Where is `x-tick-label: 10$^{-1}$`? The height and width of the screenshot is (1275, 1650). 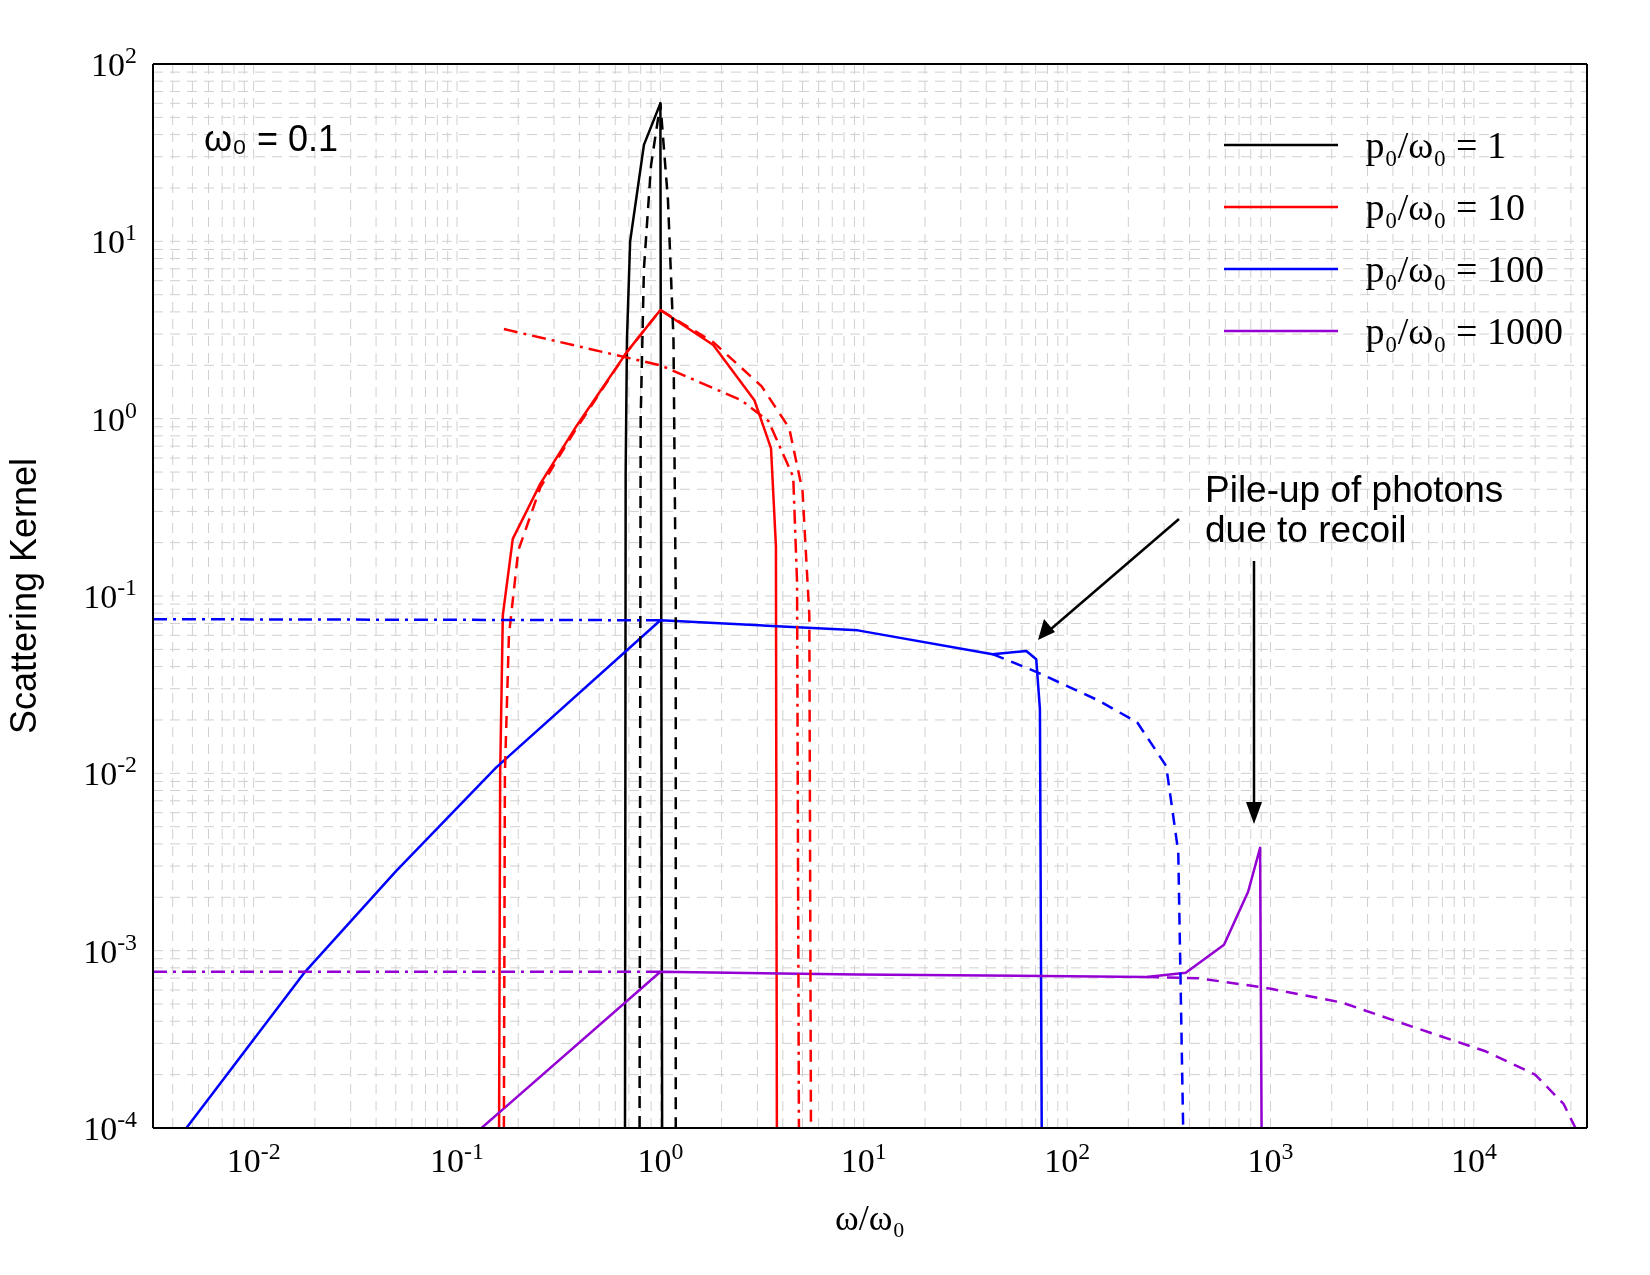 x-tick-label: 10$^{-1}$ is located at coordinates (457, 1158).